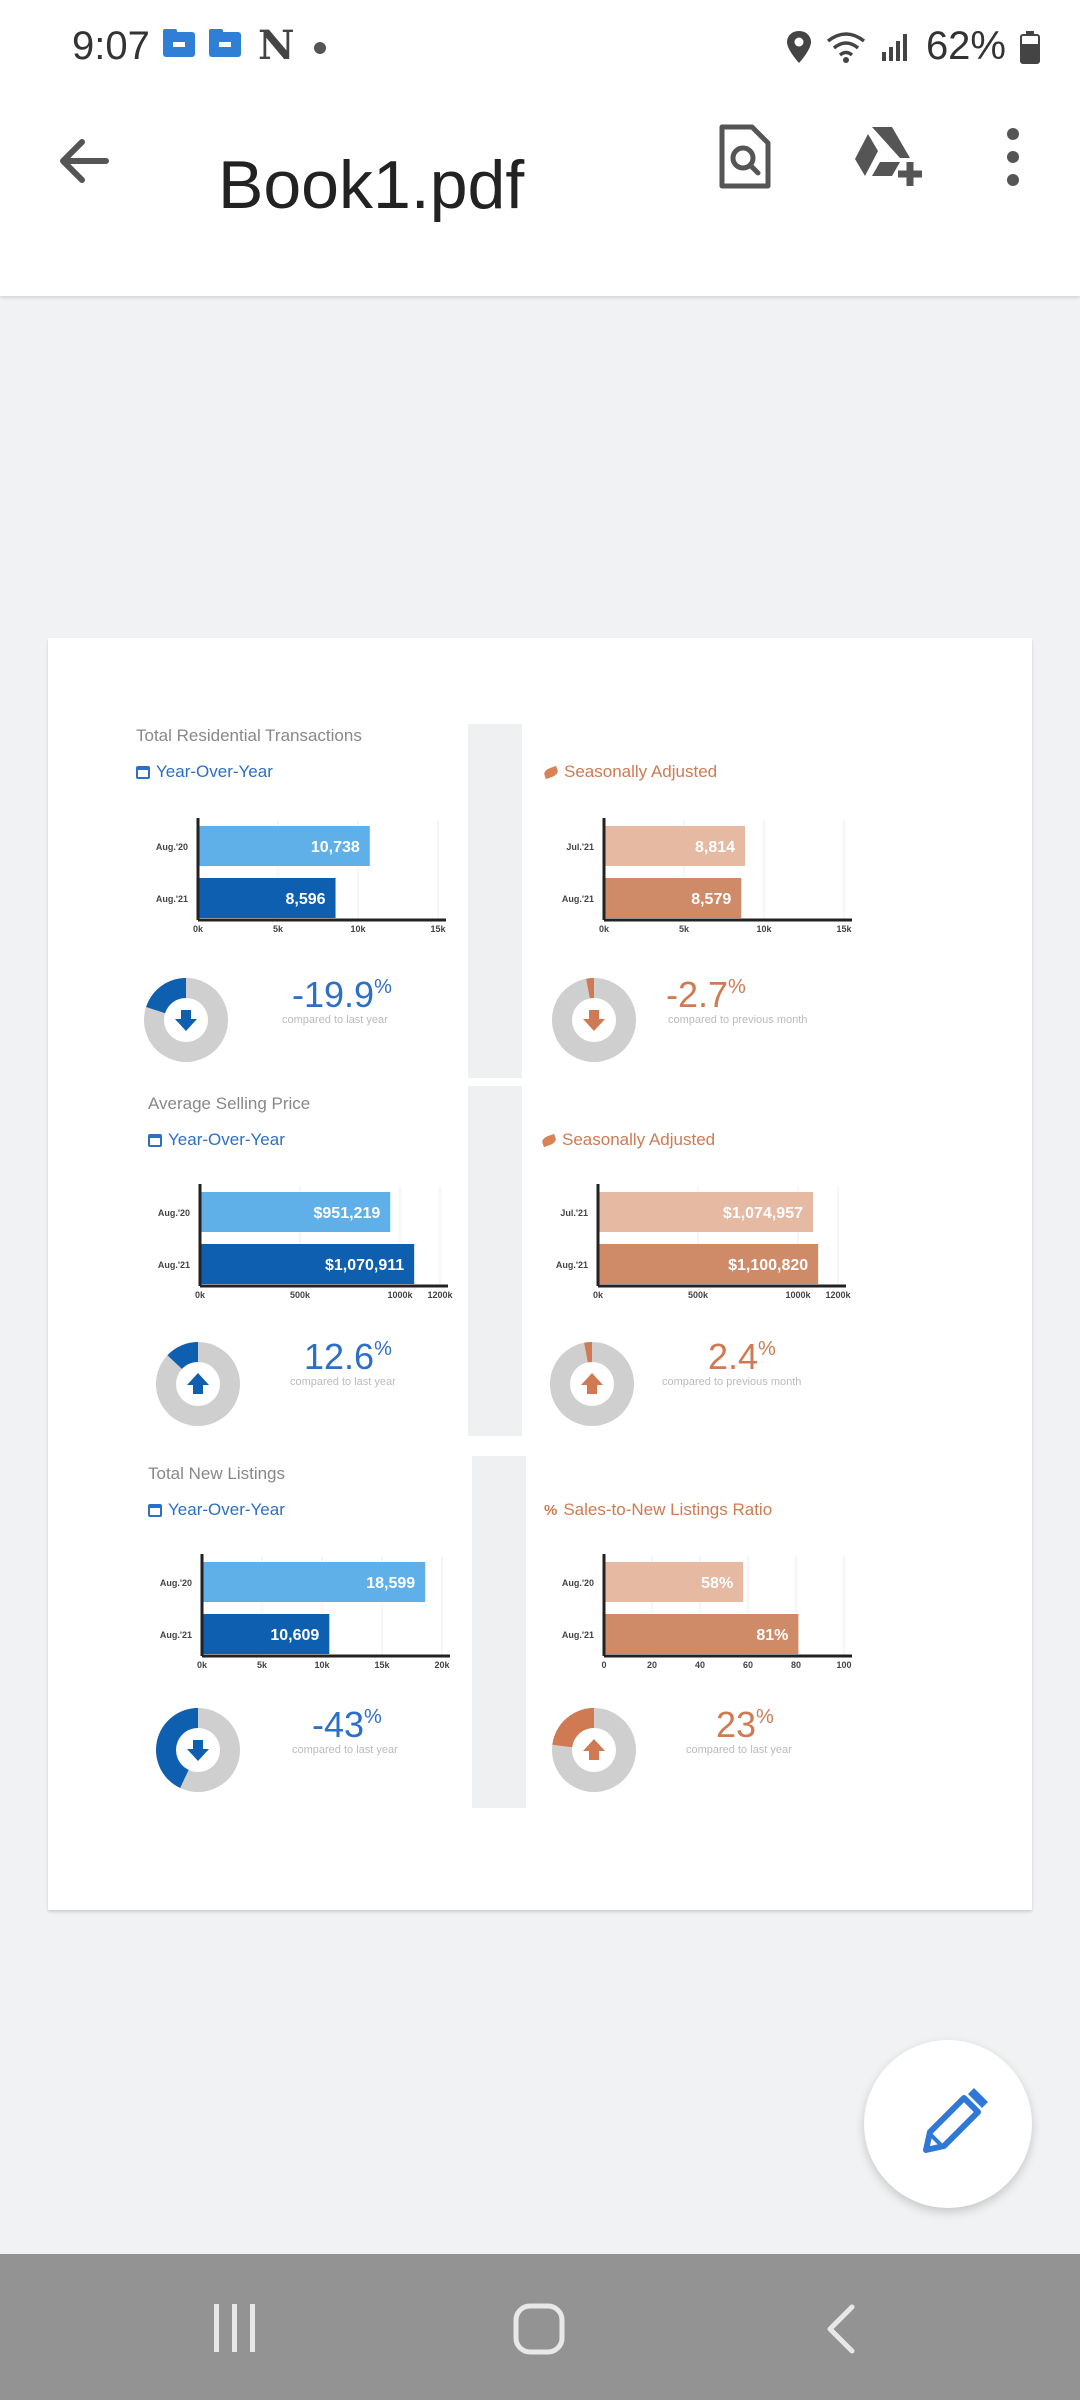 This screenshot has width=1080, height=2400. Describe the element at coordinates (894, 47) in the screenshot. I see `signal-icon` at that location.